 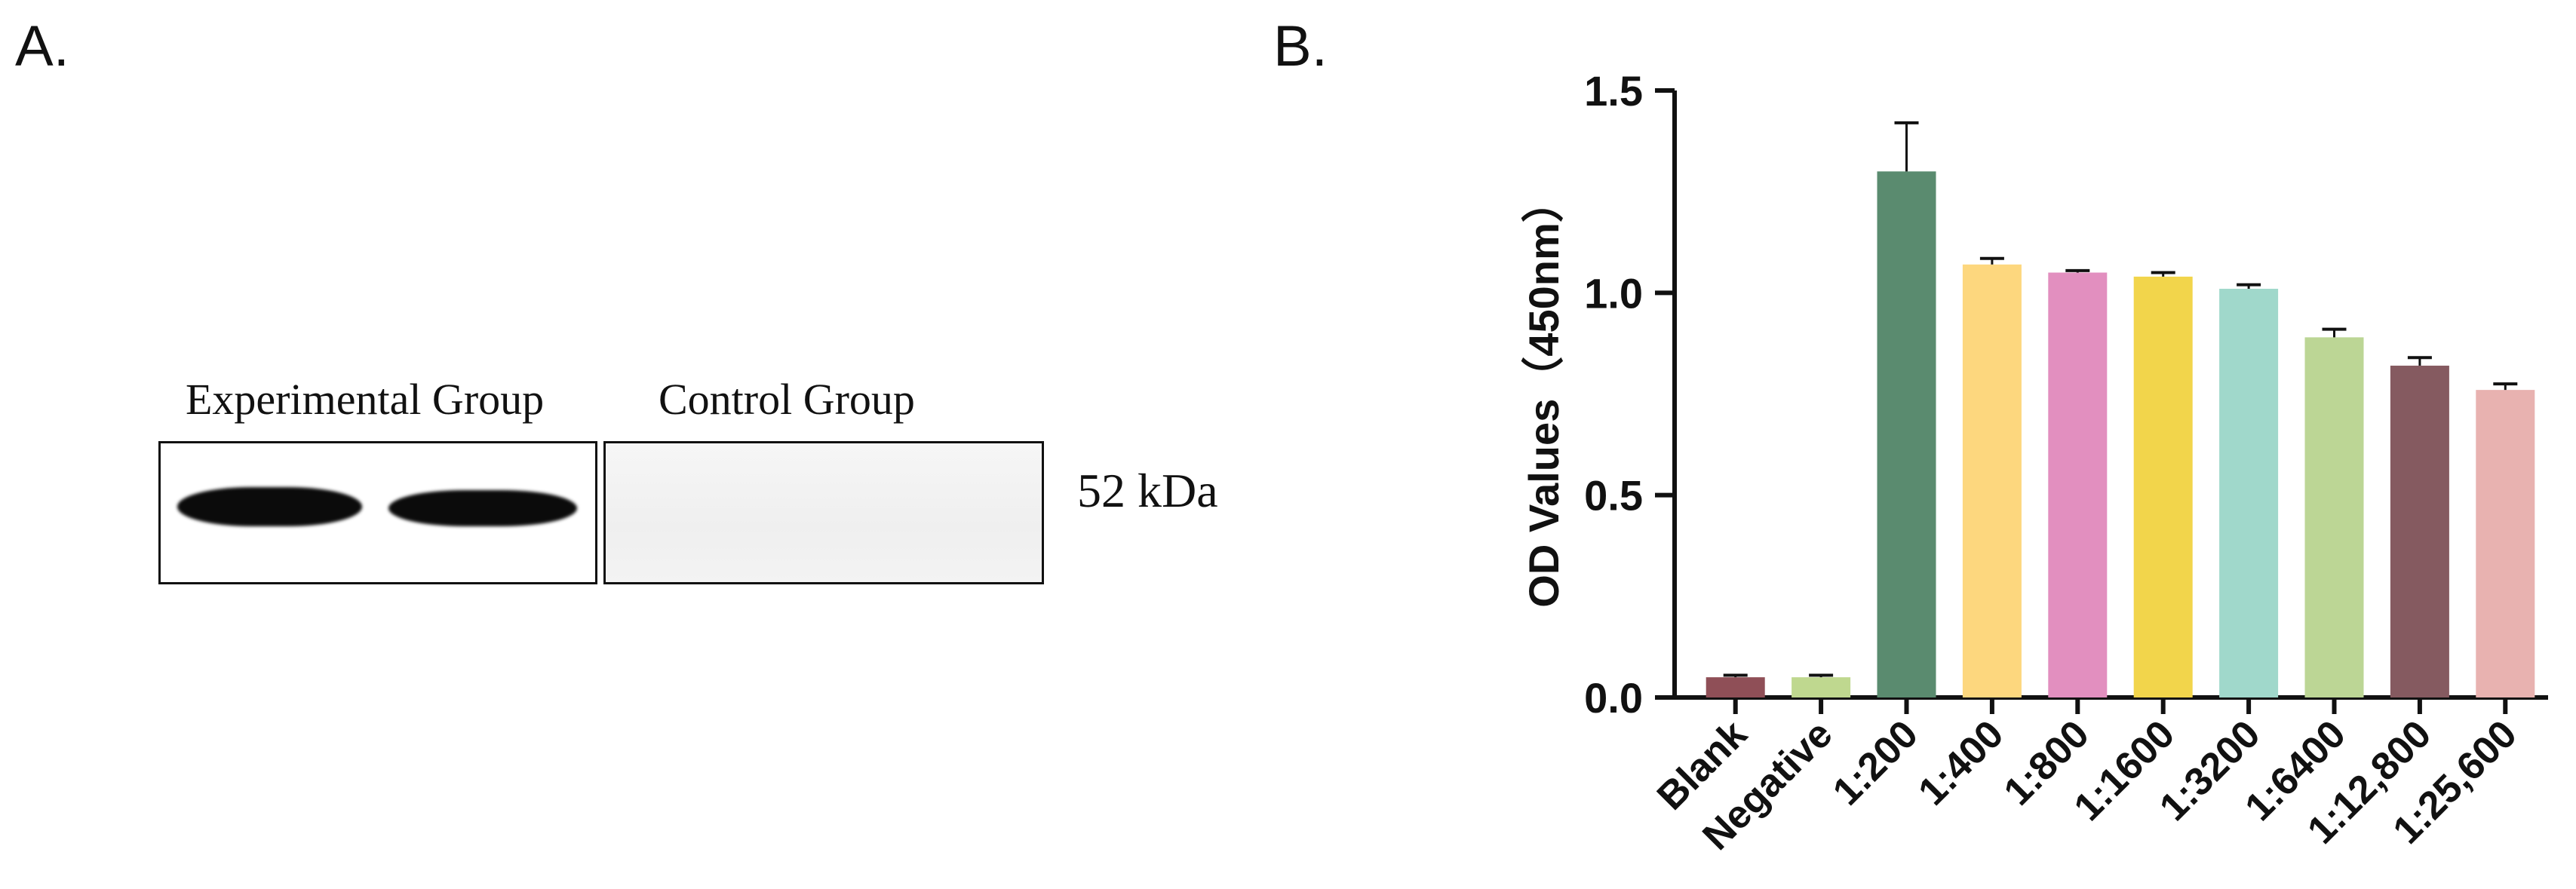 I want to click on y-ticks: 0.0 0.5 1.0 1.5, so click(x=1629, y=394).